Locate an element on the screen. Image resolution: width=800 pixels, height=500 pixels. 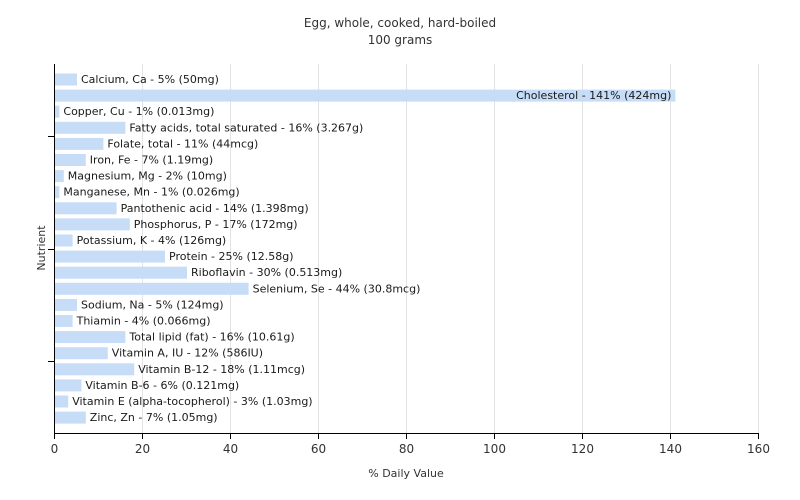
bar-data-label: Phosphorus, P - 17% (172mg) is located at coordinates (216, 224).